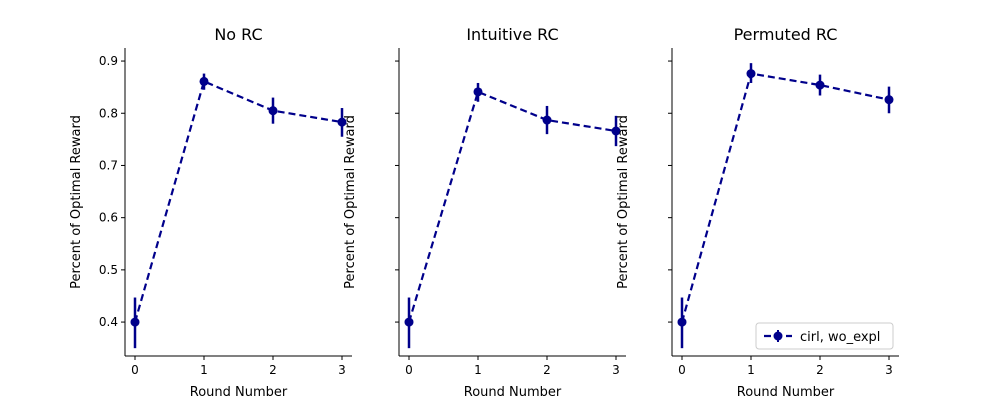 The image size is (1000, 400). I want to click on panel-title: Intuitive RC, so click(512, 34).